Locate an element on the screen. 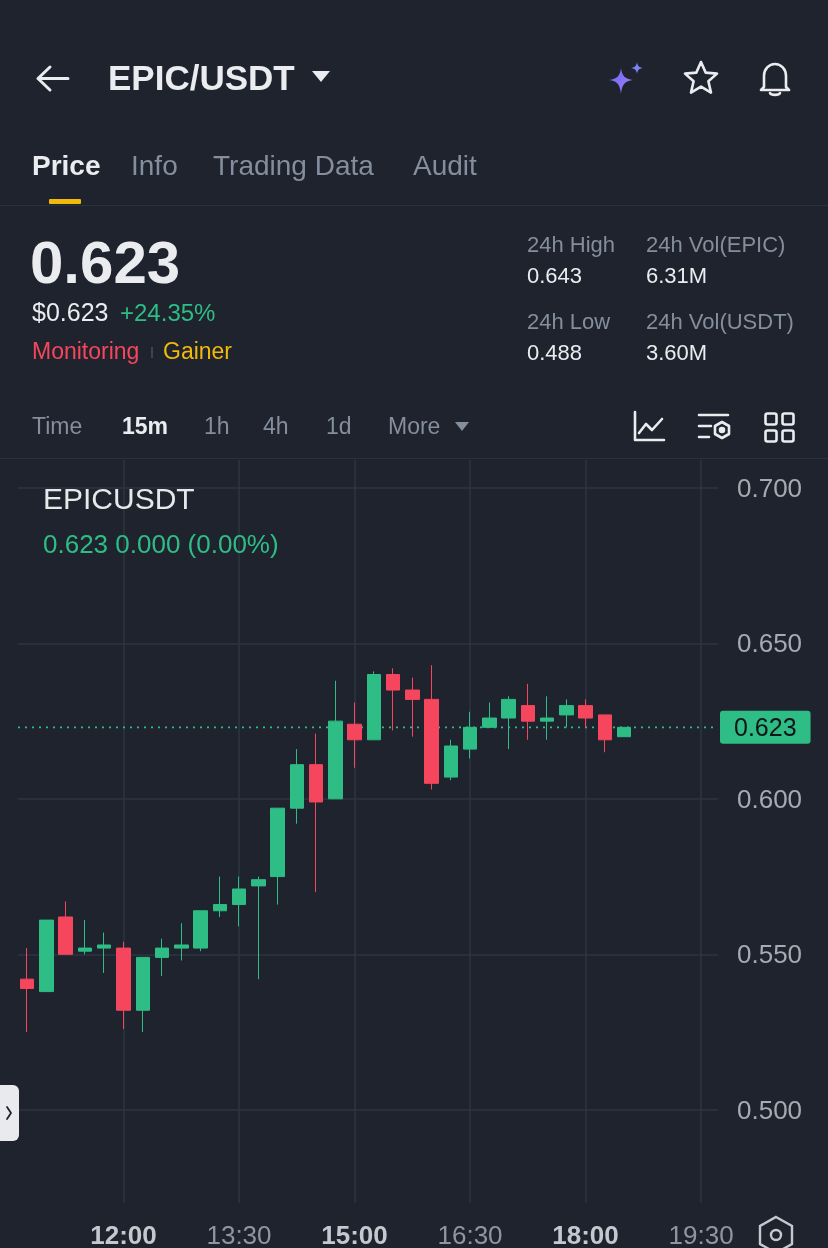 The width and height of the screenshot is (828, 1248). text: Price is located at coordinates (66, 165).